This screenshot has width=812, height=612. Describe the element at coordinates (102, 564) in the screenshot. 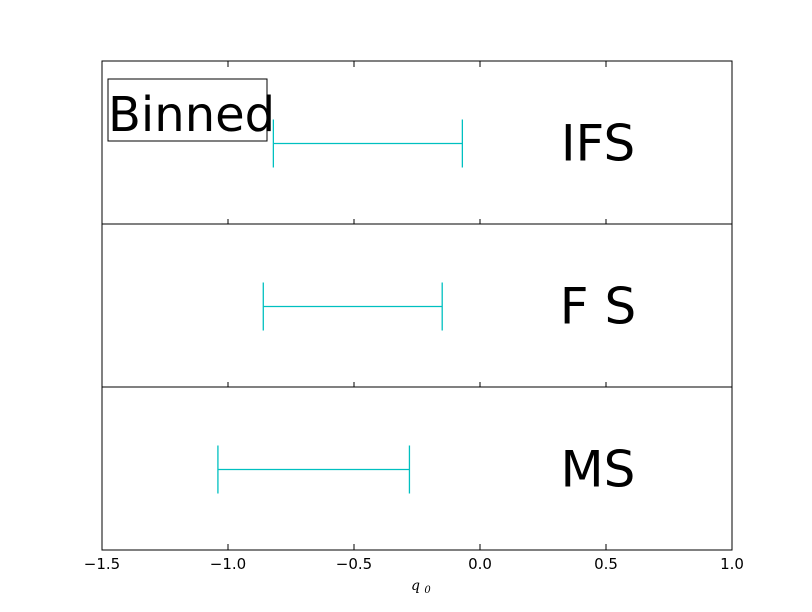

I see `x-tick-label: −1.5` at that location.